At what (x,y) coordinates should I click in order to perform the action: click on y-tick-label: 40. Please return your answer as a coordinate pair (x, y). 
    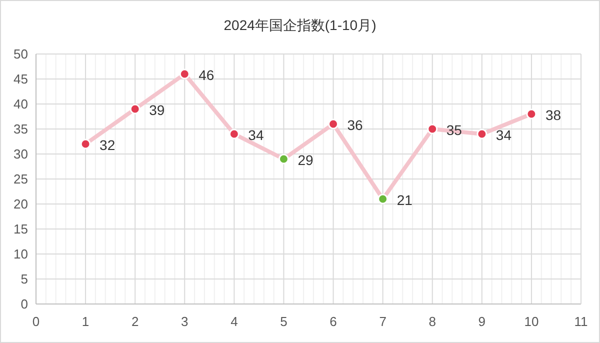
    Looking at the image, I should click on (21, 104).